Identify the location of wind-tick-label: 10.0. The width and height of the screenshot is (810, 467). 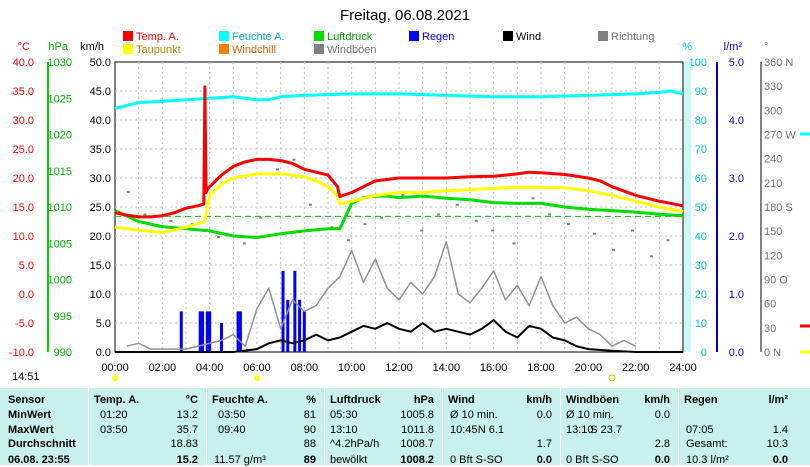
(100, 295).